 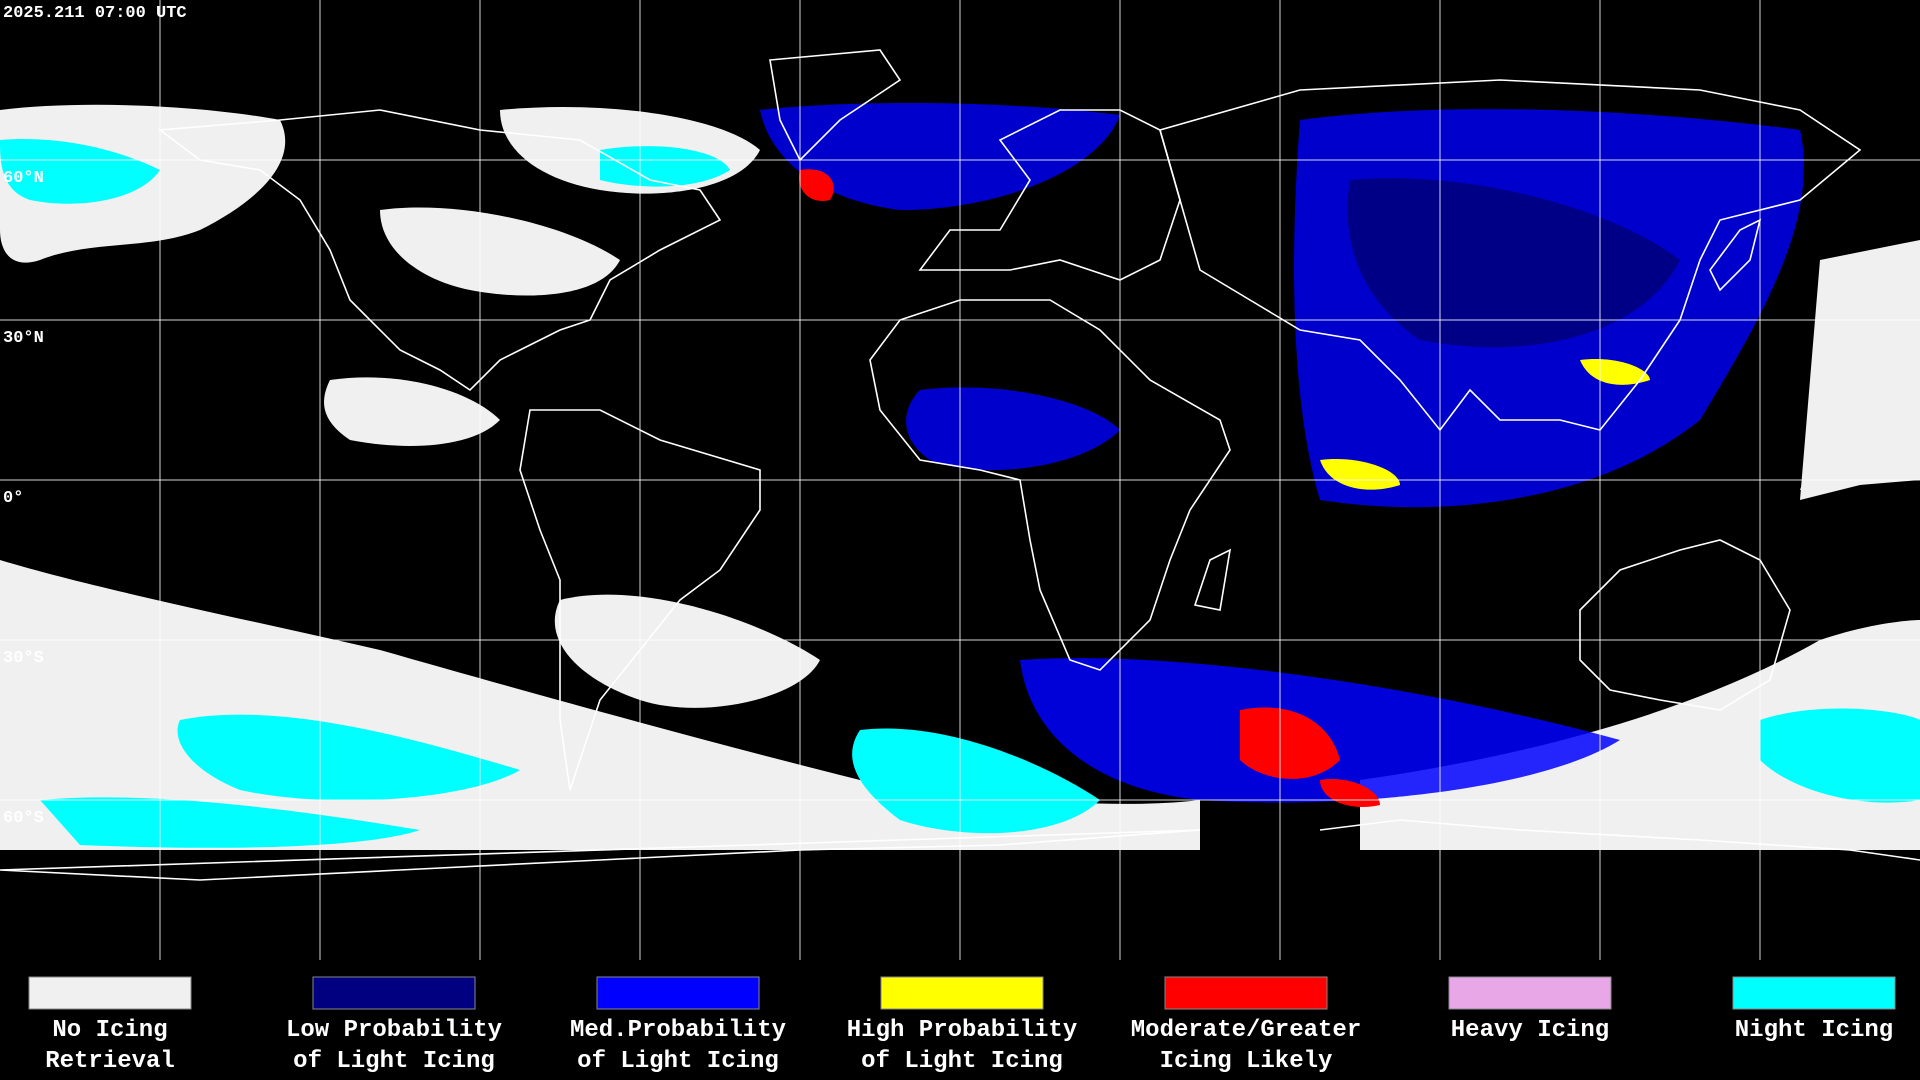 What do you see at coordinates (110, 1061) in the screenshot?
I see `legend-label: Retrieval` at bounding box center [110, 1061].